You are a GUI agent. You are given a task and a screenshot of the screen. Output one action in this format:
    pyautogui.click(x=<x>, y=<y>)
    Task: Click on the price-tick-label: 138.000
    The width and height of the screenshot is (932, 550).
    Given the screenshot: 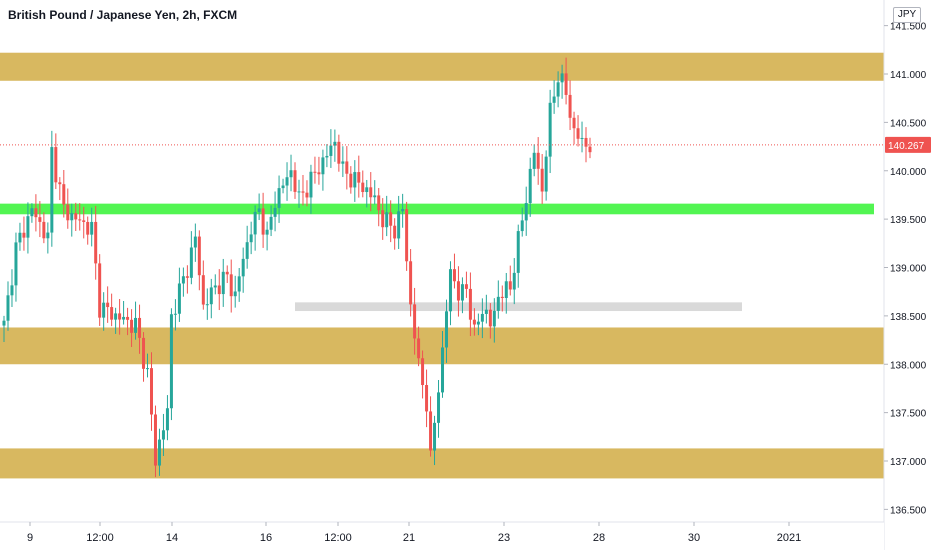 What is the action you would take?
    pyautogui.click(x=908, y=365)
    